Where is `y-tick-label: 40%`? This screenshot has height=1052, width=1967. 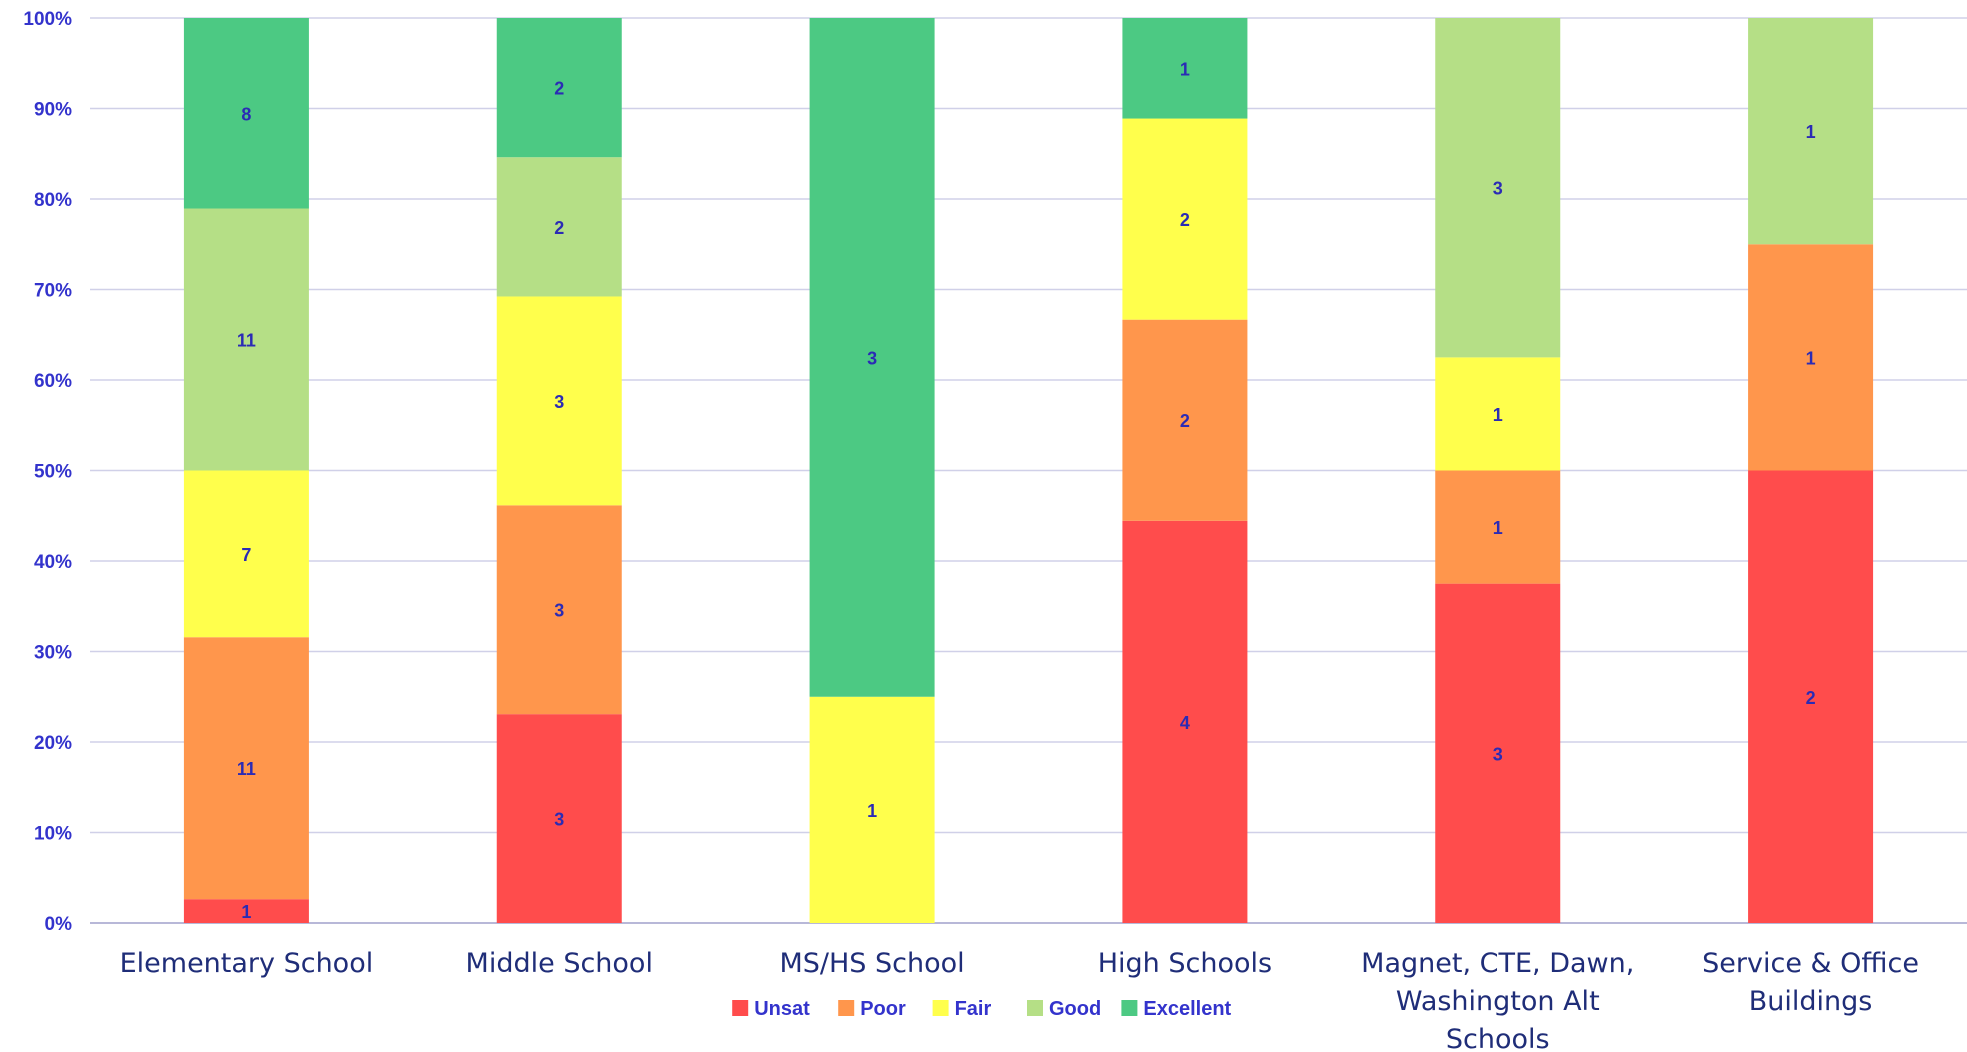 y-tick-label: 40% is located at coordinates (53, 562).